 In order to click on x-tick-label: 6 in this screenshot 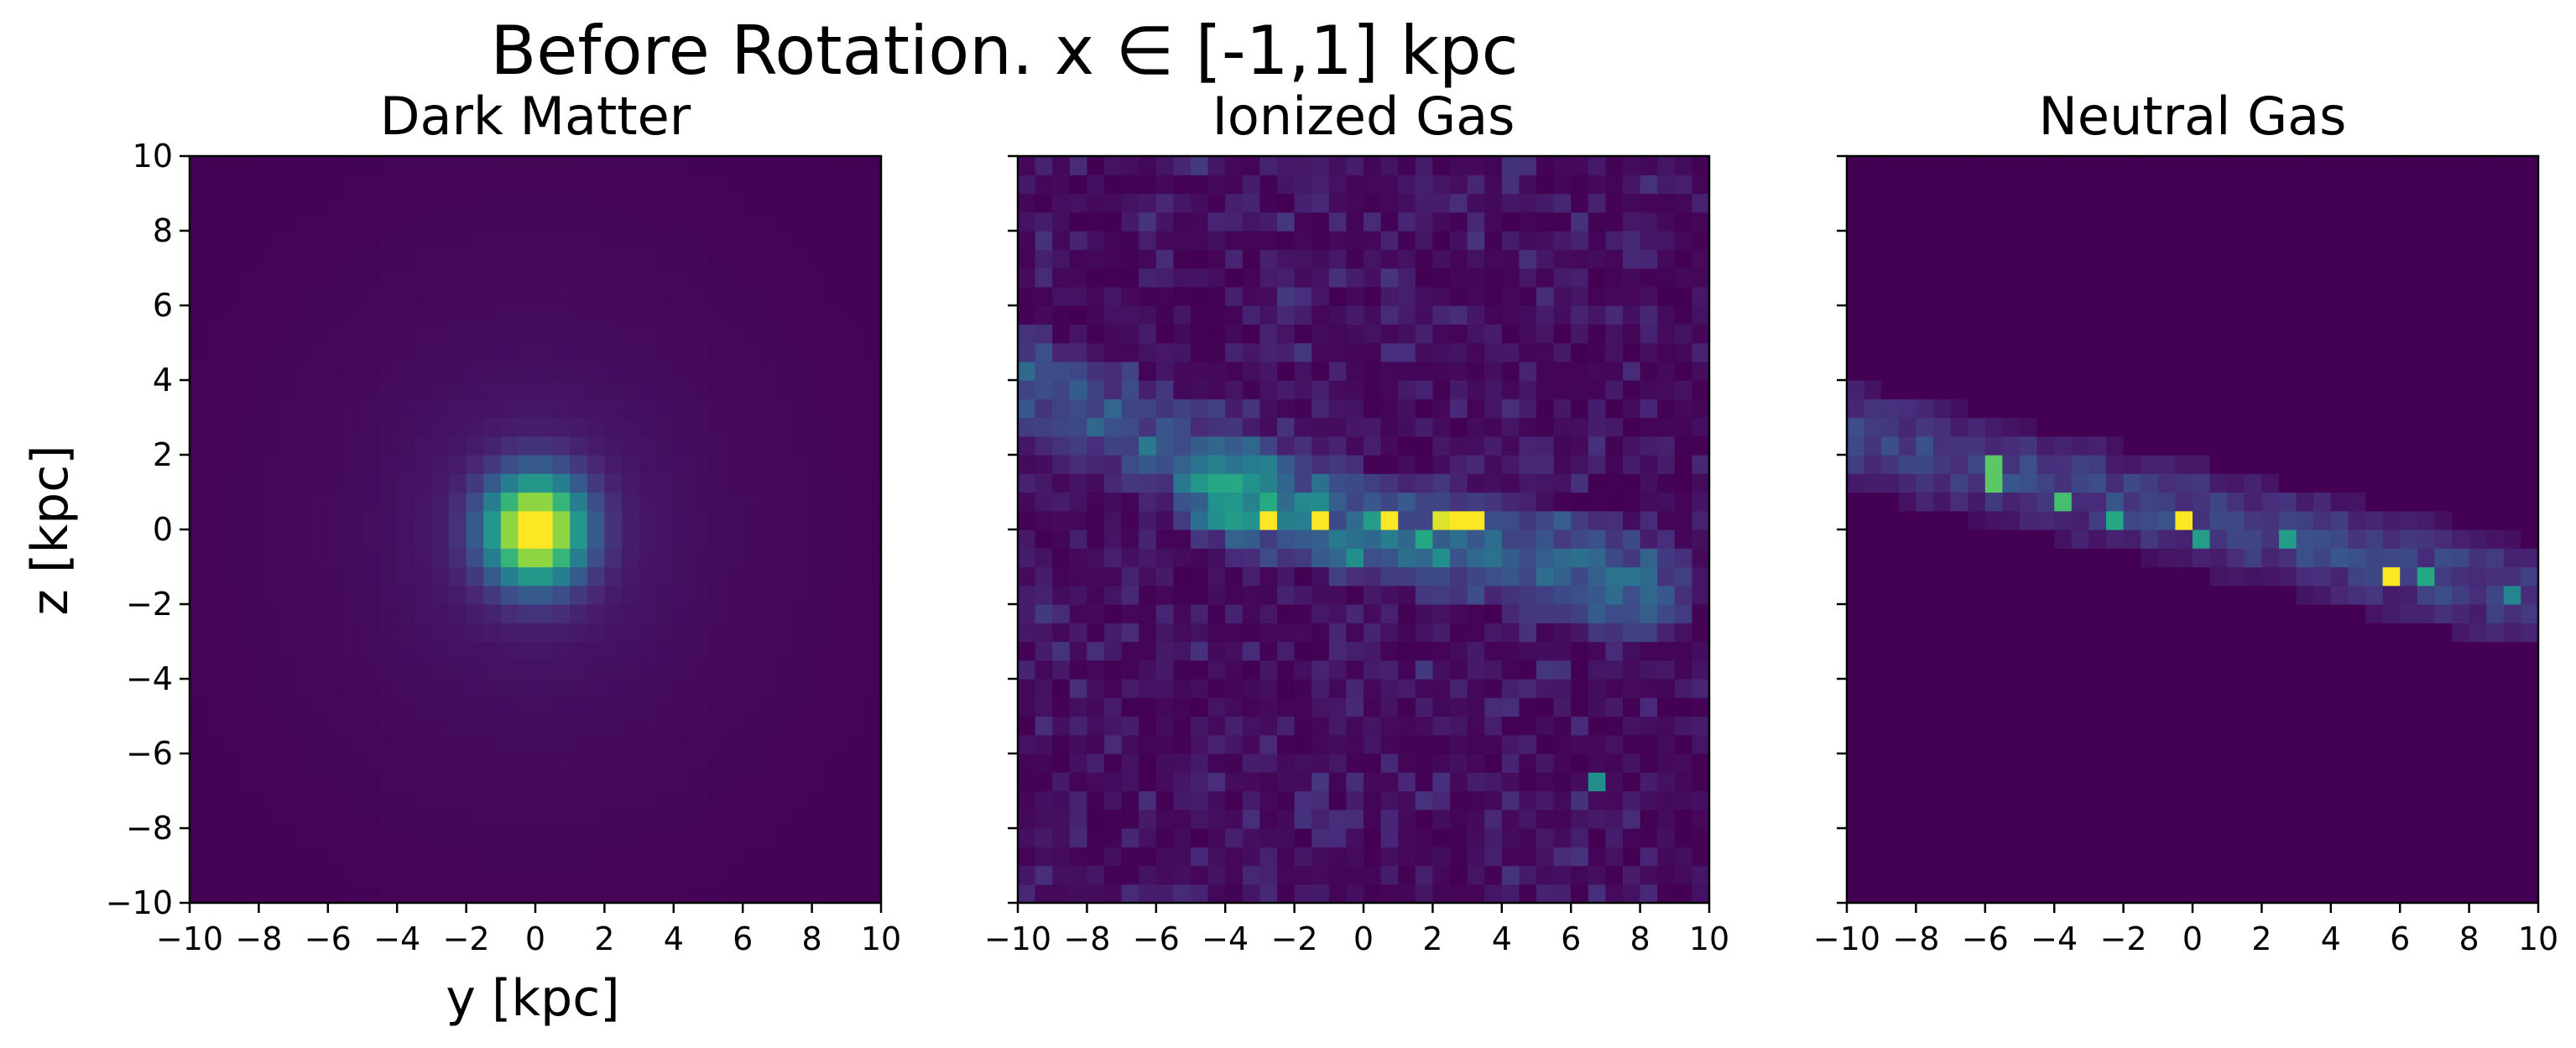, I will do `click(743, 938)`.